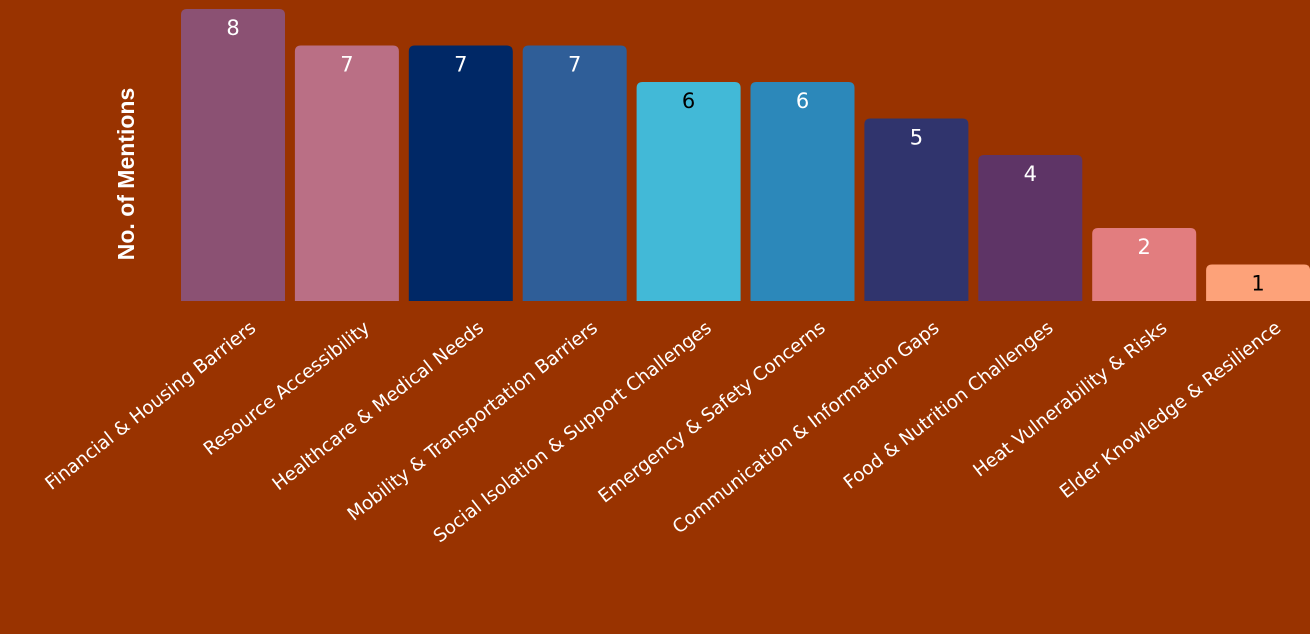 This screenshot has height=634, width=1310. What do you see at coordinates (1144, 247) in the screenshot?
I see `bar-value-label: 2` at bounding box center [1144, 247].